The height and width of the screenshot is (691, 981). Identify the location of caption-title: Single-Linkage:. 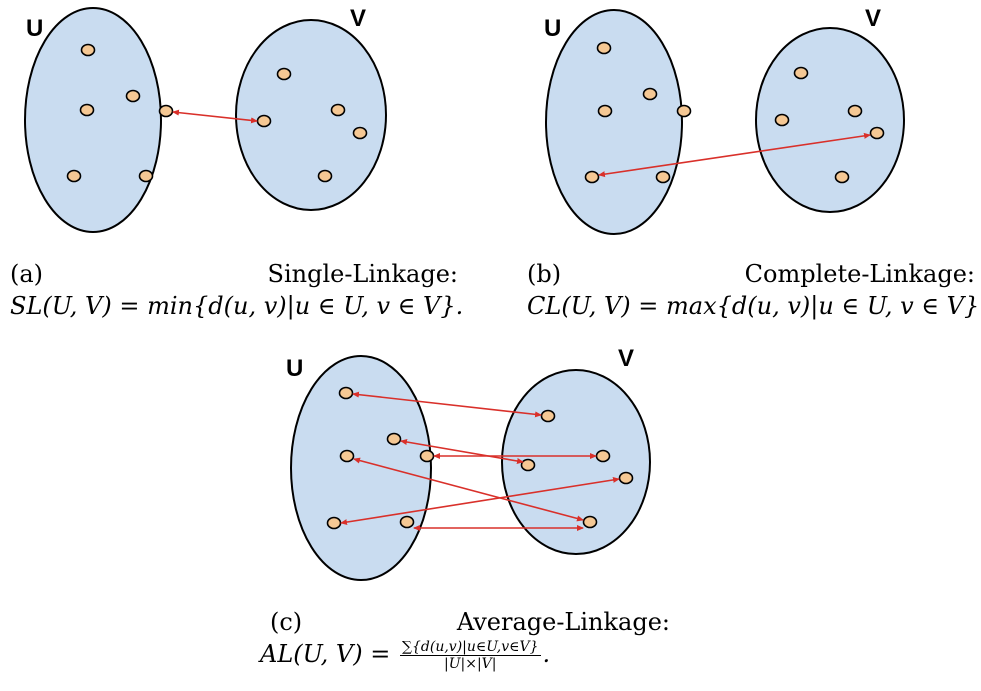
(363, 274).